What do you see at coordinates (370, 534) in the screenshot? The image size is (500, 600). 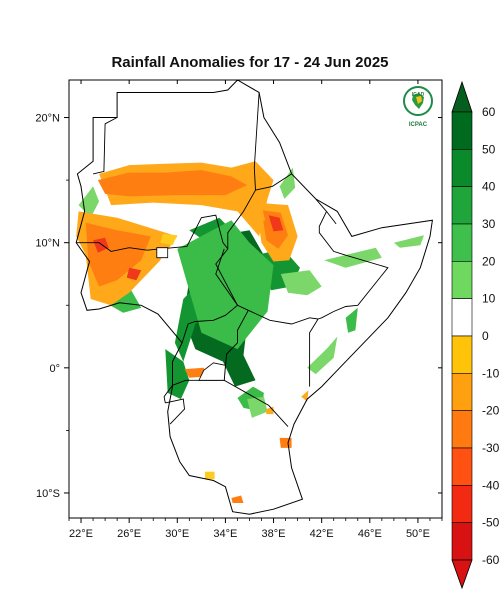 I see `x-tick-label: 46°E` at bounding box center [370, 534].